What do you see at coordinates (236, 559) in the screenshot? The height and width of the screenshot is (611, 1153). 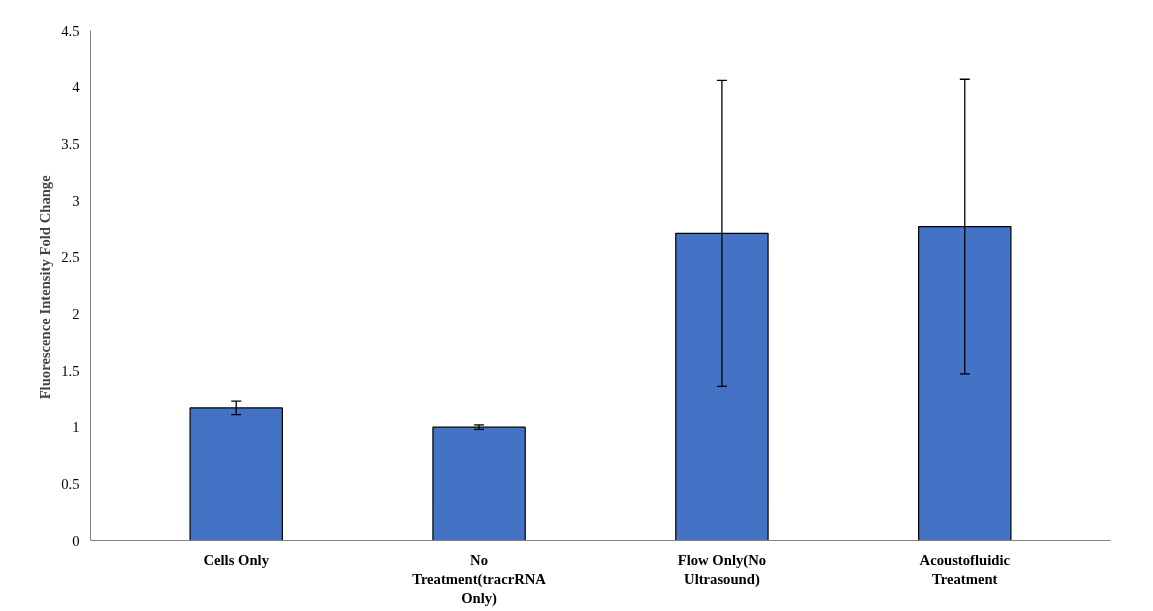 I see `x-tick-label: Cells Only` at bounding box center [236, 559].